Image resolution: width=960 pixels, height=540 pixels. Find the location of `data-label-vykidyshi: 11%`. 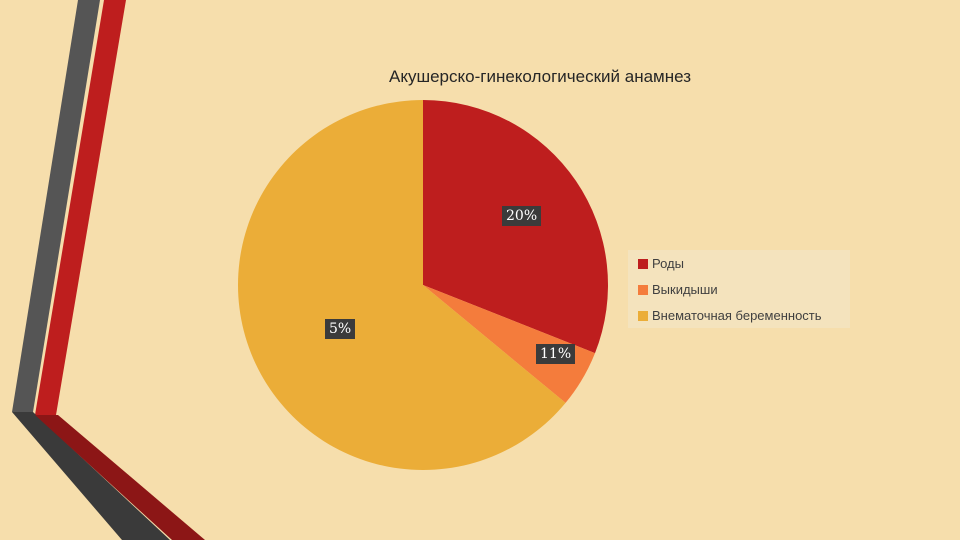

data-label-vykidyshi: 11% is located at coordinates (556, 354).